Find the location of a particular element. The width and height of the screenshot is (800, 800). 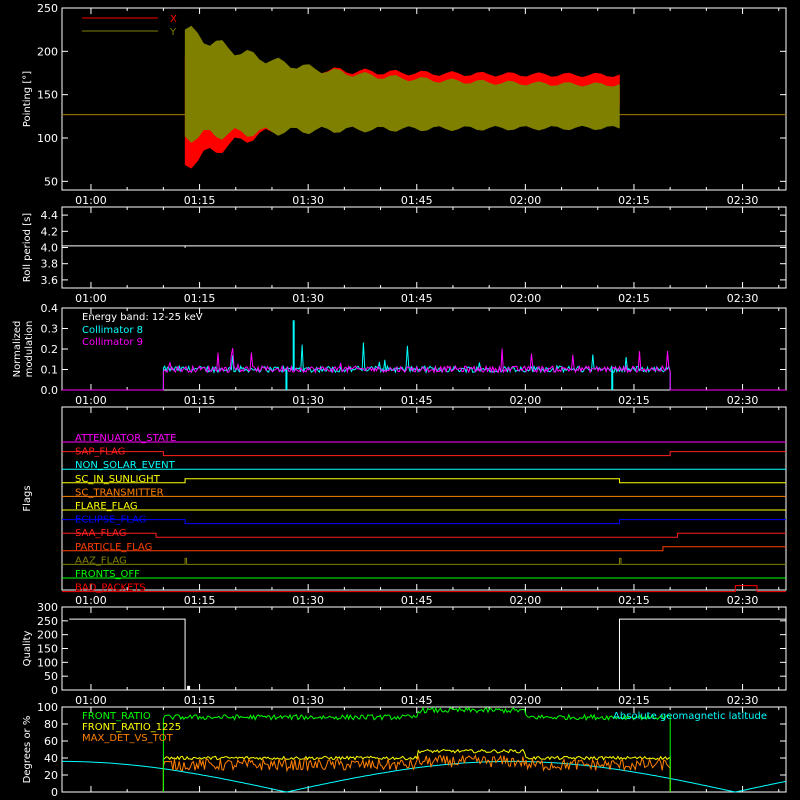

y-tick-label: 0.1 is located at coordinates (50, 370).